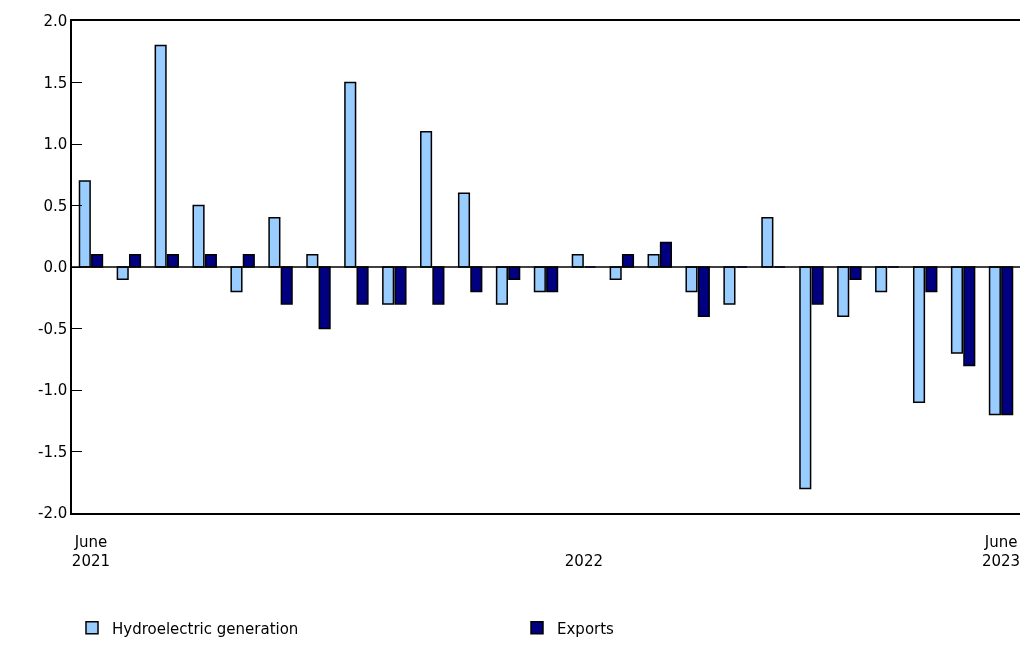 The width and height of the screenshot is (1034, 657). What do you see at coordinates (91, 551) in the screenshot?
I see `x-tick-label: June 2021` at bounding box center [91, 551].